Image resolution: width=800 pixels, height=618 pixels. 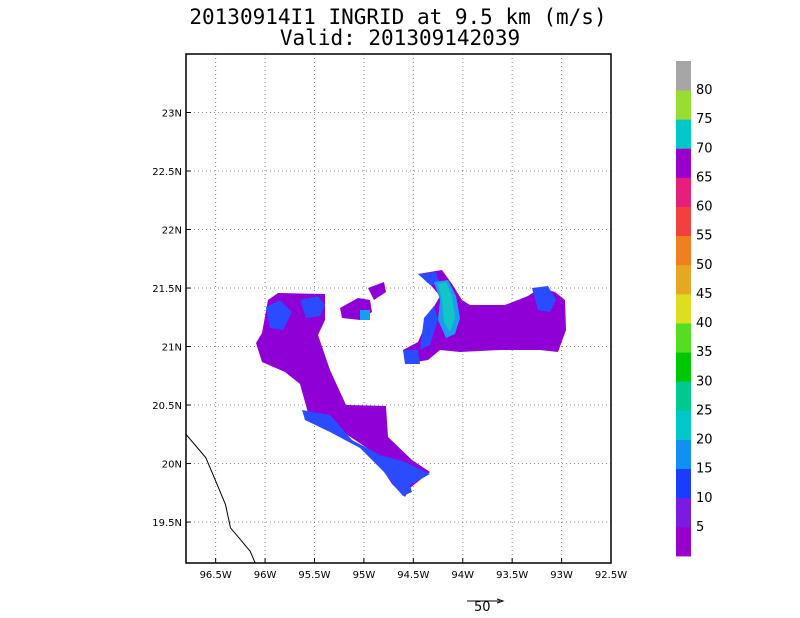 I want to click on y-axis-ticks: 19.5N 20N 20.5N 21N 21.5N 22N 22.5N 23N, so click(x=171, y=319).